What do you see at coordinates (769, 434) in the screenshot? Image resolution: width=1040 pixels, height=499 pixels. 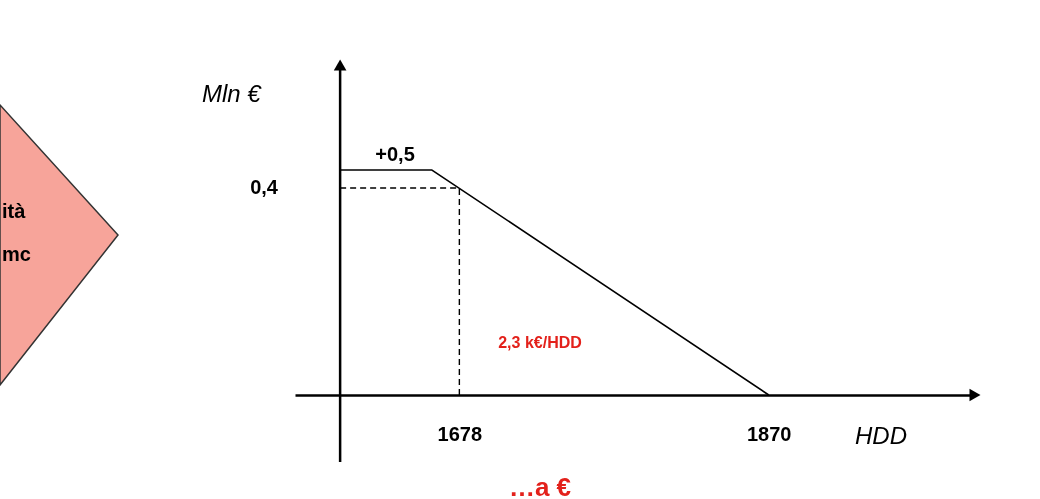 I see `x-tick-label: 1870` at bounding box center [769, 434].